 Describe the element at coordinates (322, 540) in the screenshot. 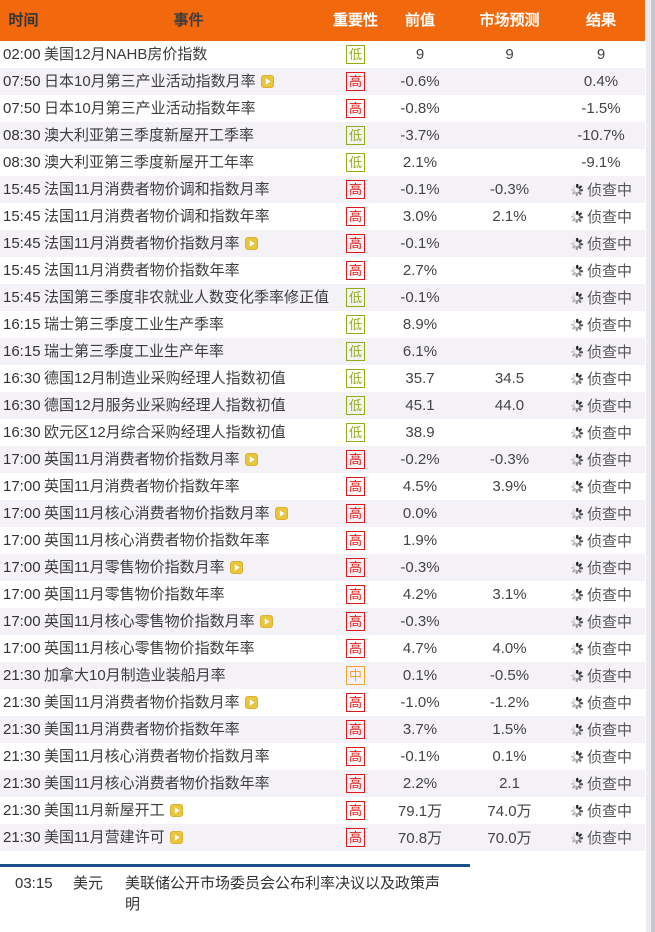

I see `table-row: 17:00 英国11月核心消费者物价指数年率 高 1.9% 侦查中` at that location.